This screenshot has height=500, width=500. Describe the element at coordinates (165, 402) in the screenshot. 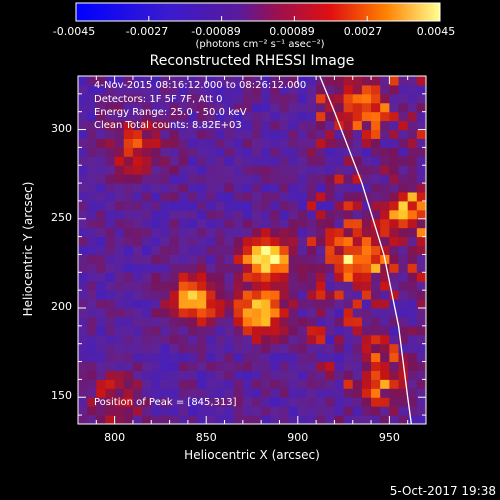

I see `peak-position-label: Position of Peak = [845,313]` at that location.